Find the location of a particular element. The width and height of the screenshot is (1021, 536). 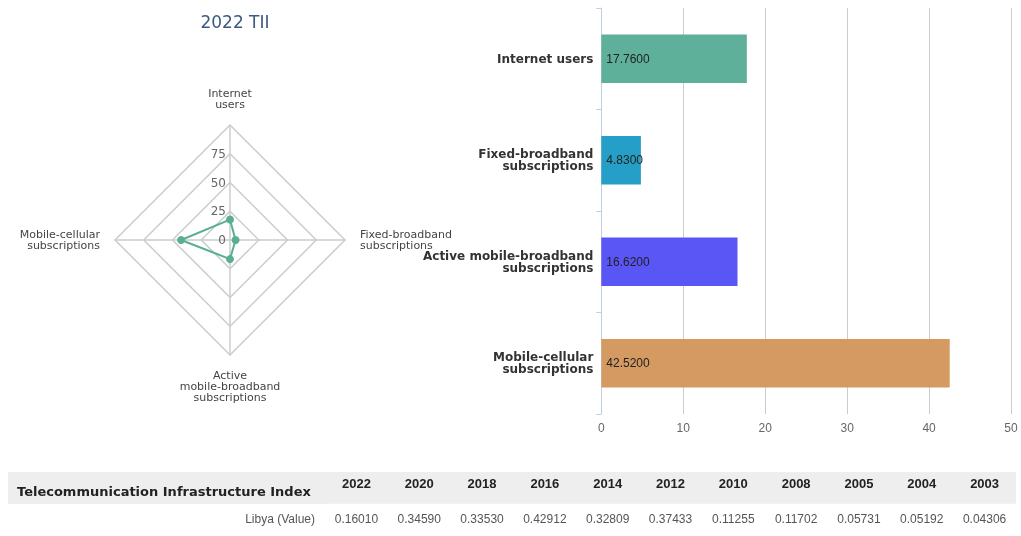

y-tick-label: Libya (Value) is located at coordinates (280, 519).